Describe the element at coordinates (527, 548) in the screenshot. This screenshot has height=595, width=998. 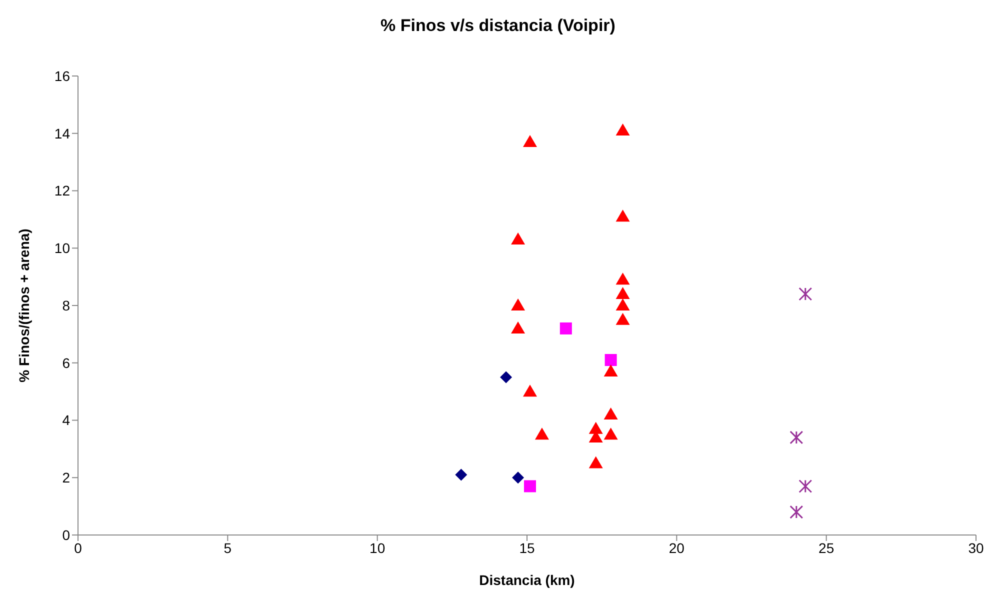
I see `x-tick-label: 15` at that location.